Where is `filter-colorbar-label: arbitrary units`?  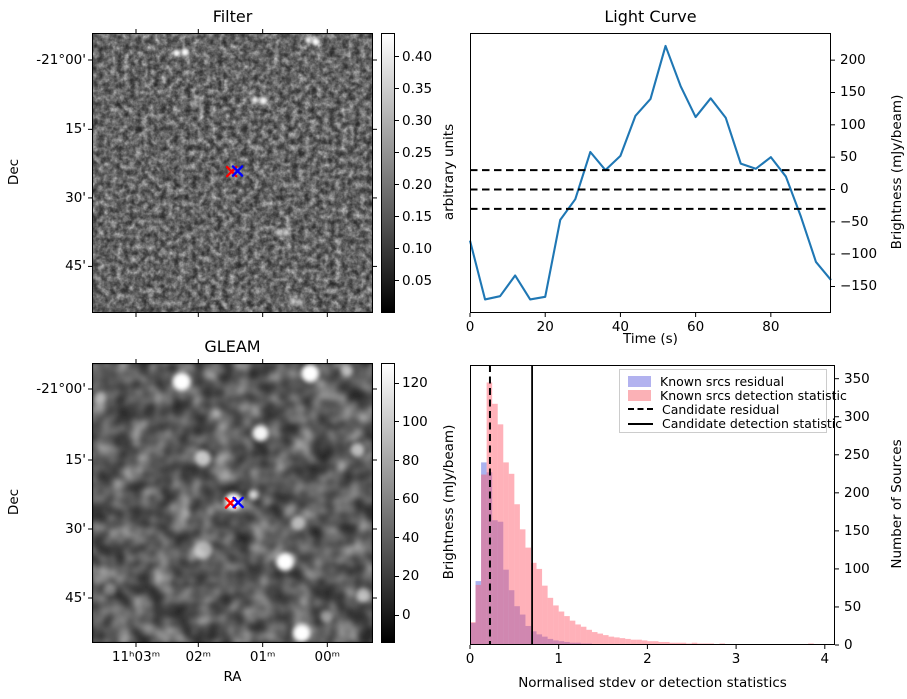
filter-colorbar-label: arbitrary units is located at coordinates (449, 172).